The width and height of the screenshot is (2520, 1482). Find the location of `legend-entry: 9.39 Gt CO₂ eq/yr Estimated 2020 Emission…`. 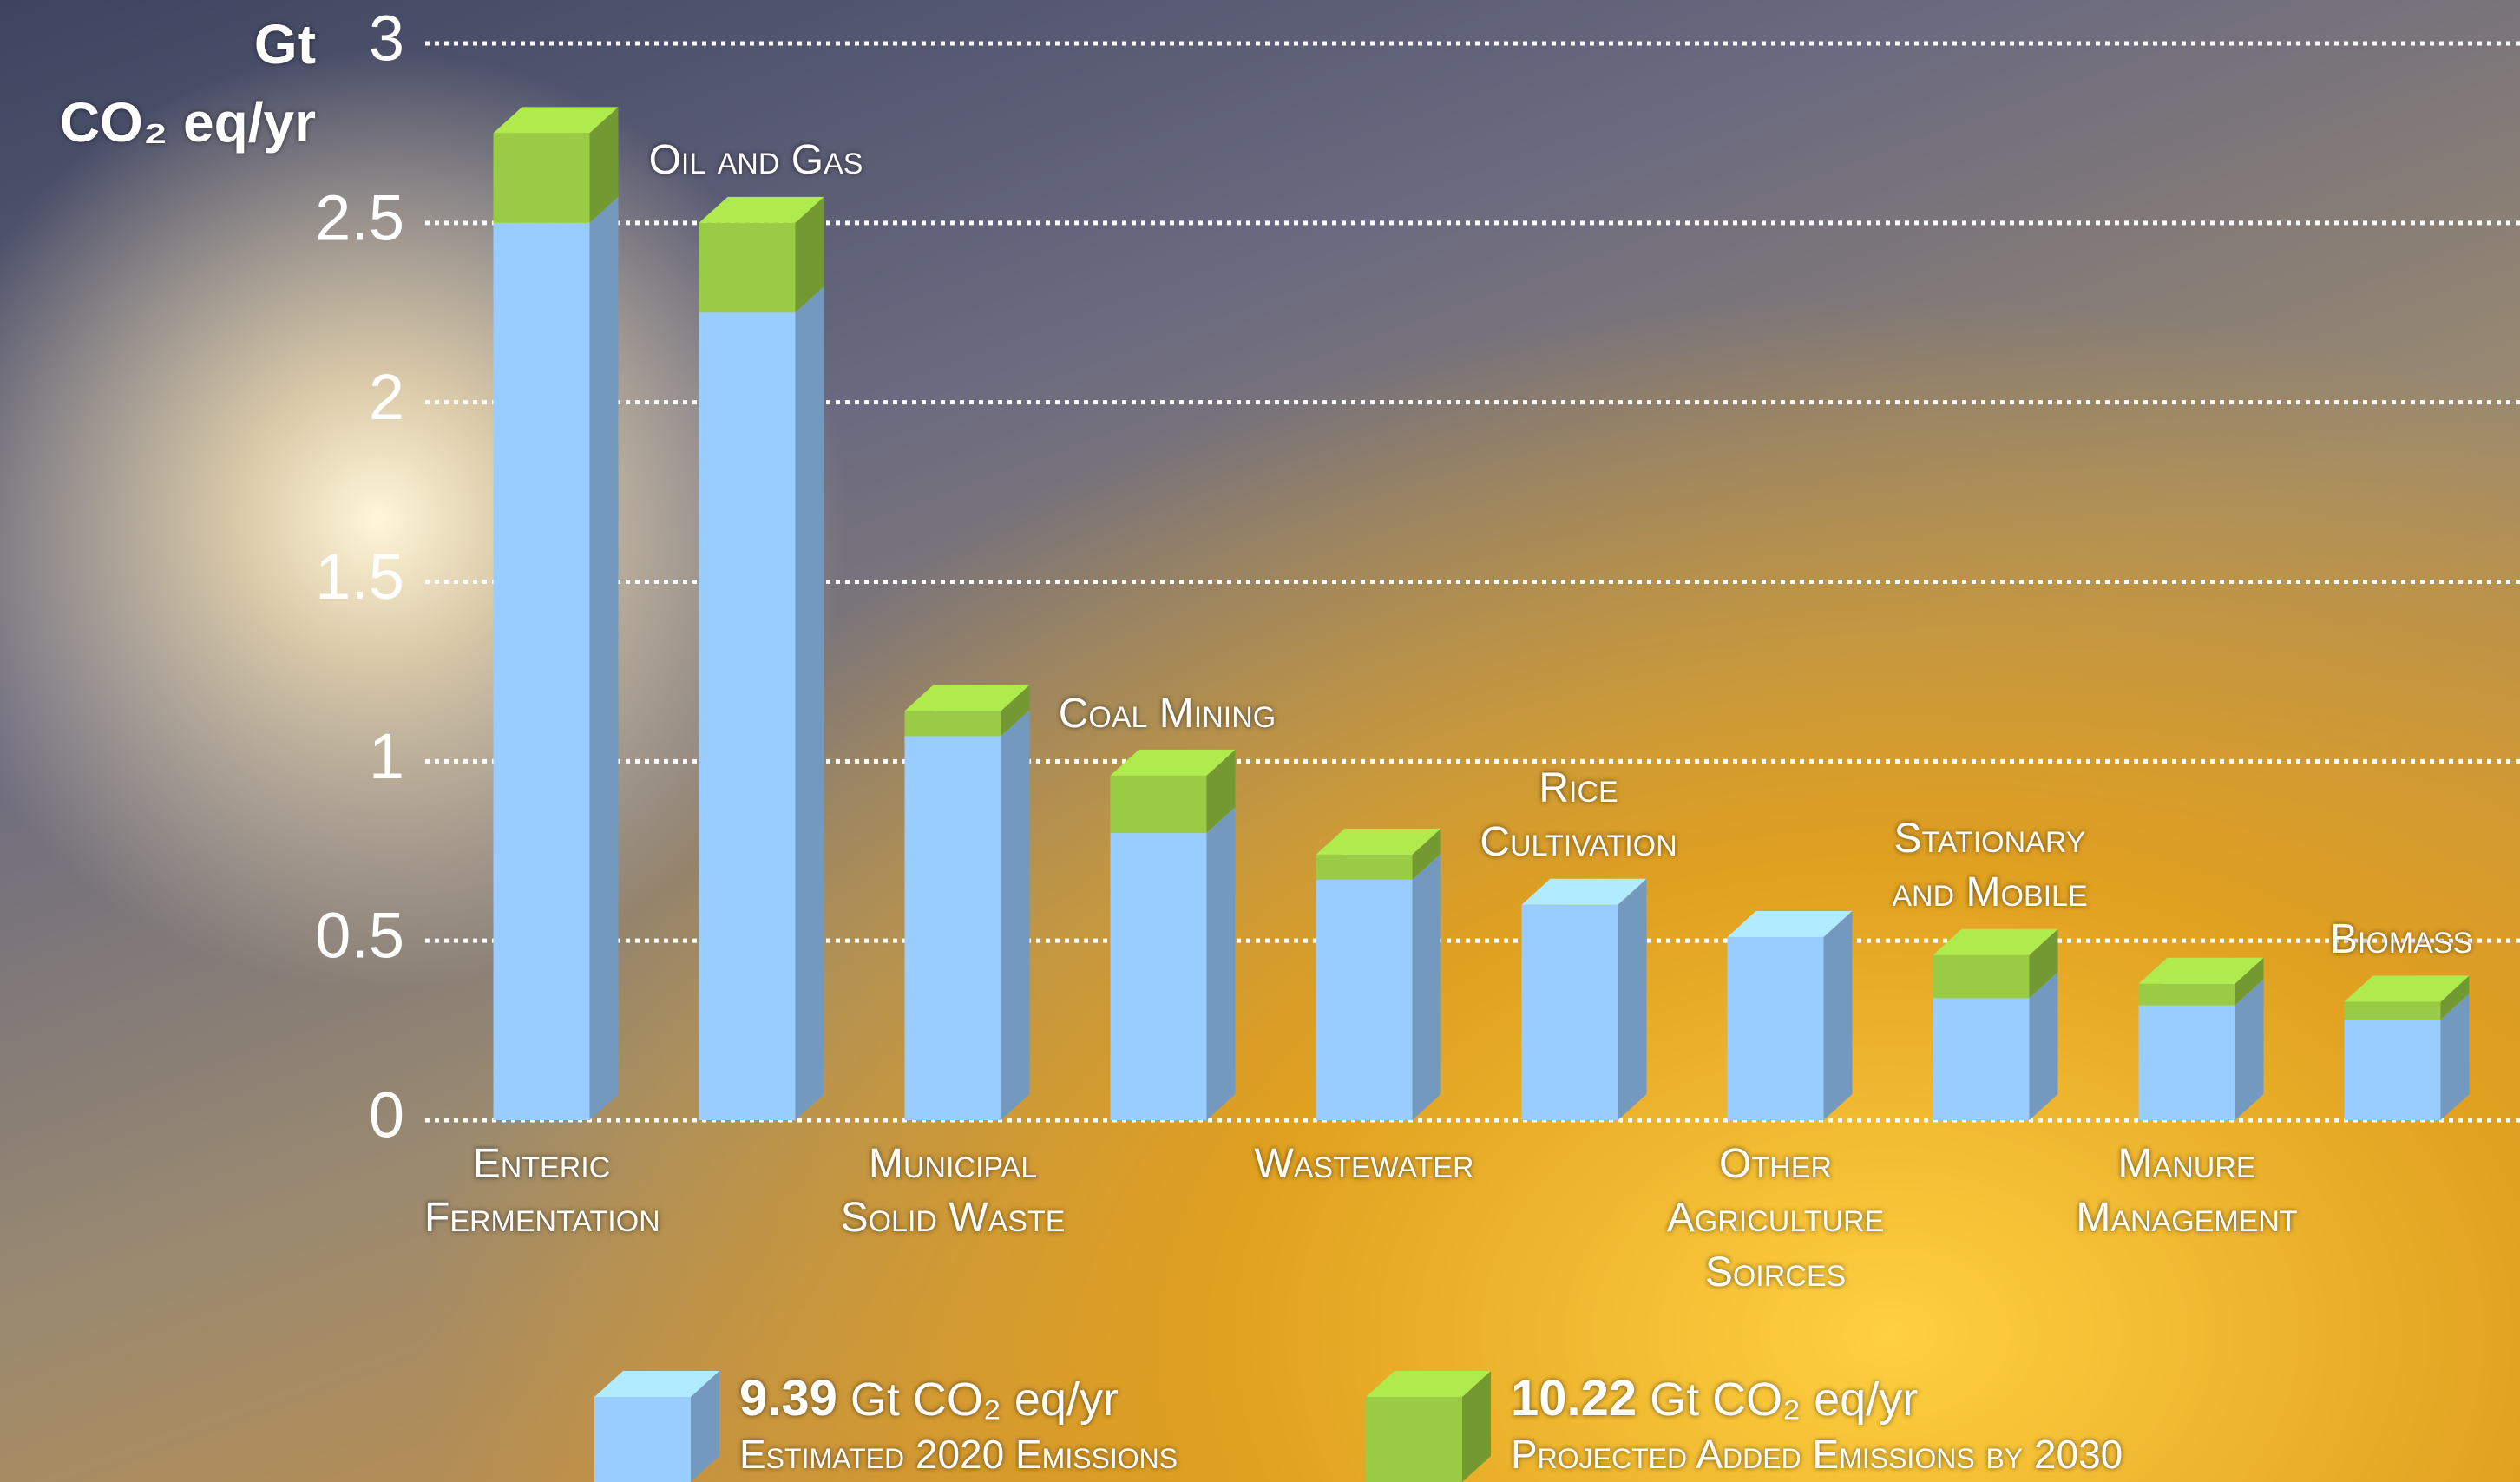

legend-entry: 9.39 Gt CO₂ eq/yr Estimated 2020 Emission… is located at coordinates (958, 1423).